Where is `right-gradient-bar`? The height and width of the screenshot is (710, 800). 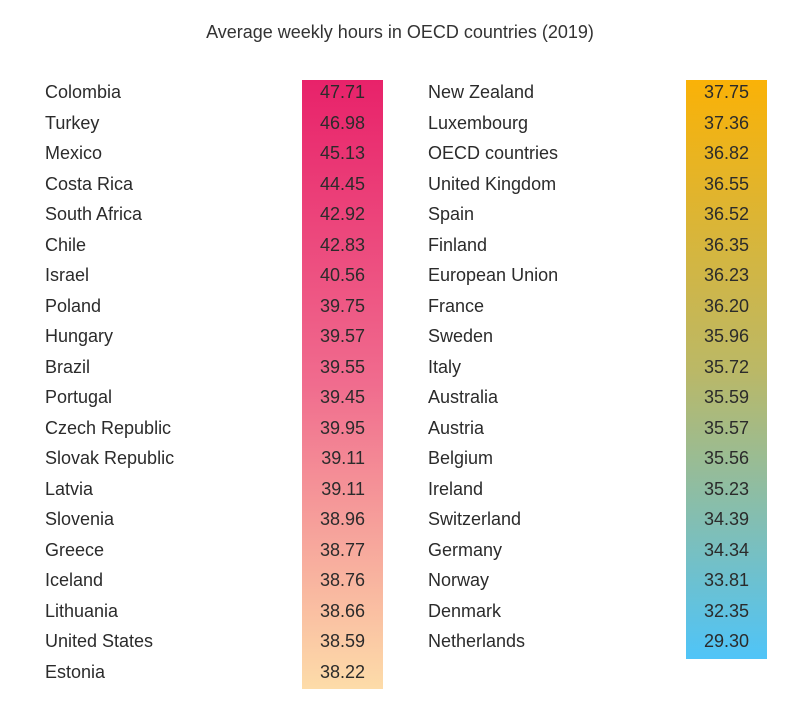 right-gradient-bar is located at coordinates (726, 369).